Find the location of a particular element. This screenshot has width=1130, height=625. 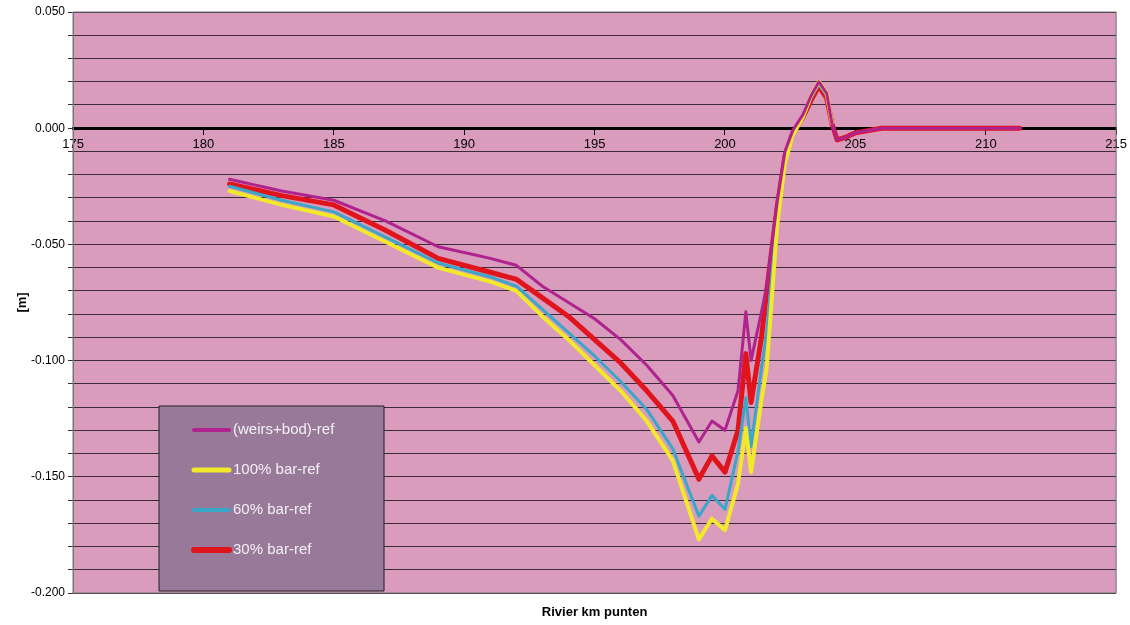

y-tick-label: -0.200 is located at coordinates (48, 592).